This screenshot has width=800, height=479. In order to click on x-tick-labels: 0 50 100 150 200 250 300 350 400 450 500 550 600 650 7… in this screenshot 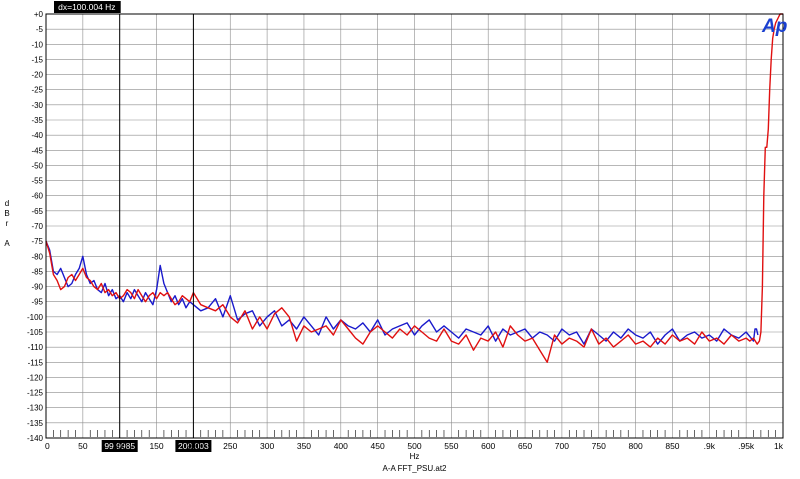, I will do `click(414, 446)`.